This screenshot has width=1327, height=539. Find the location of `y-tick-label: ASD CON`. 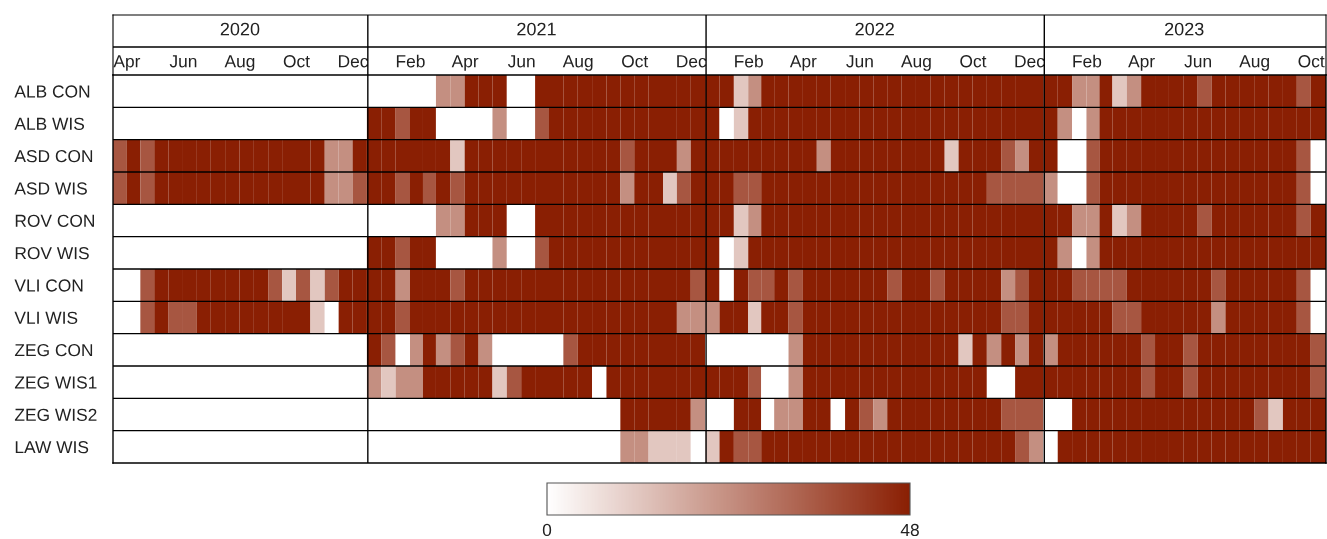

y-tick-label: ASD CON is located at coordinates (53, 156).